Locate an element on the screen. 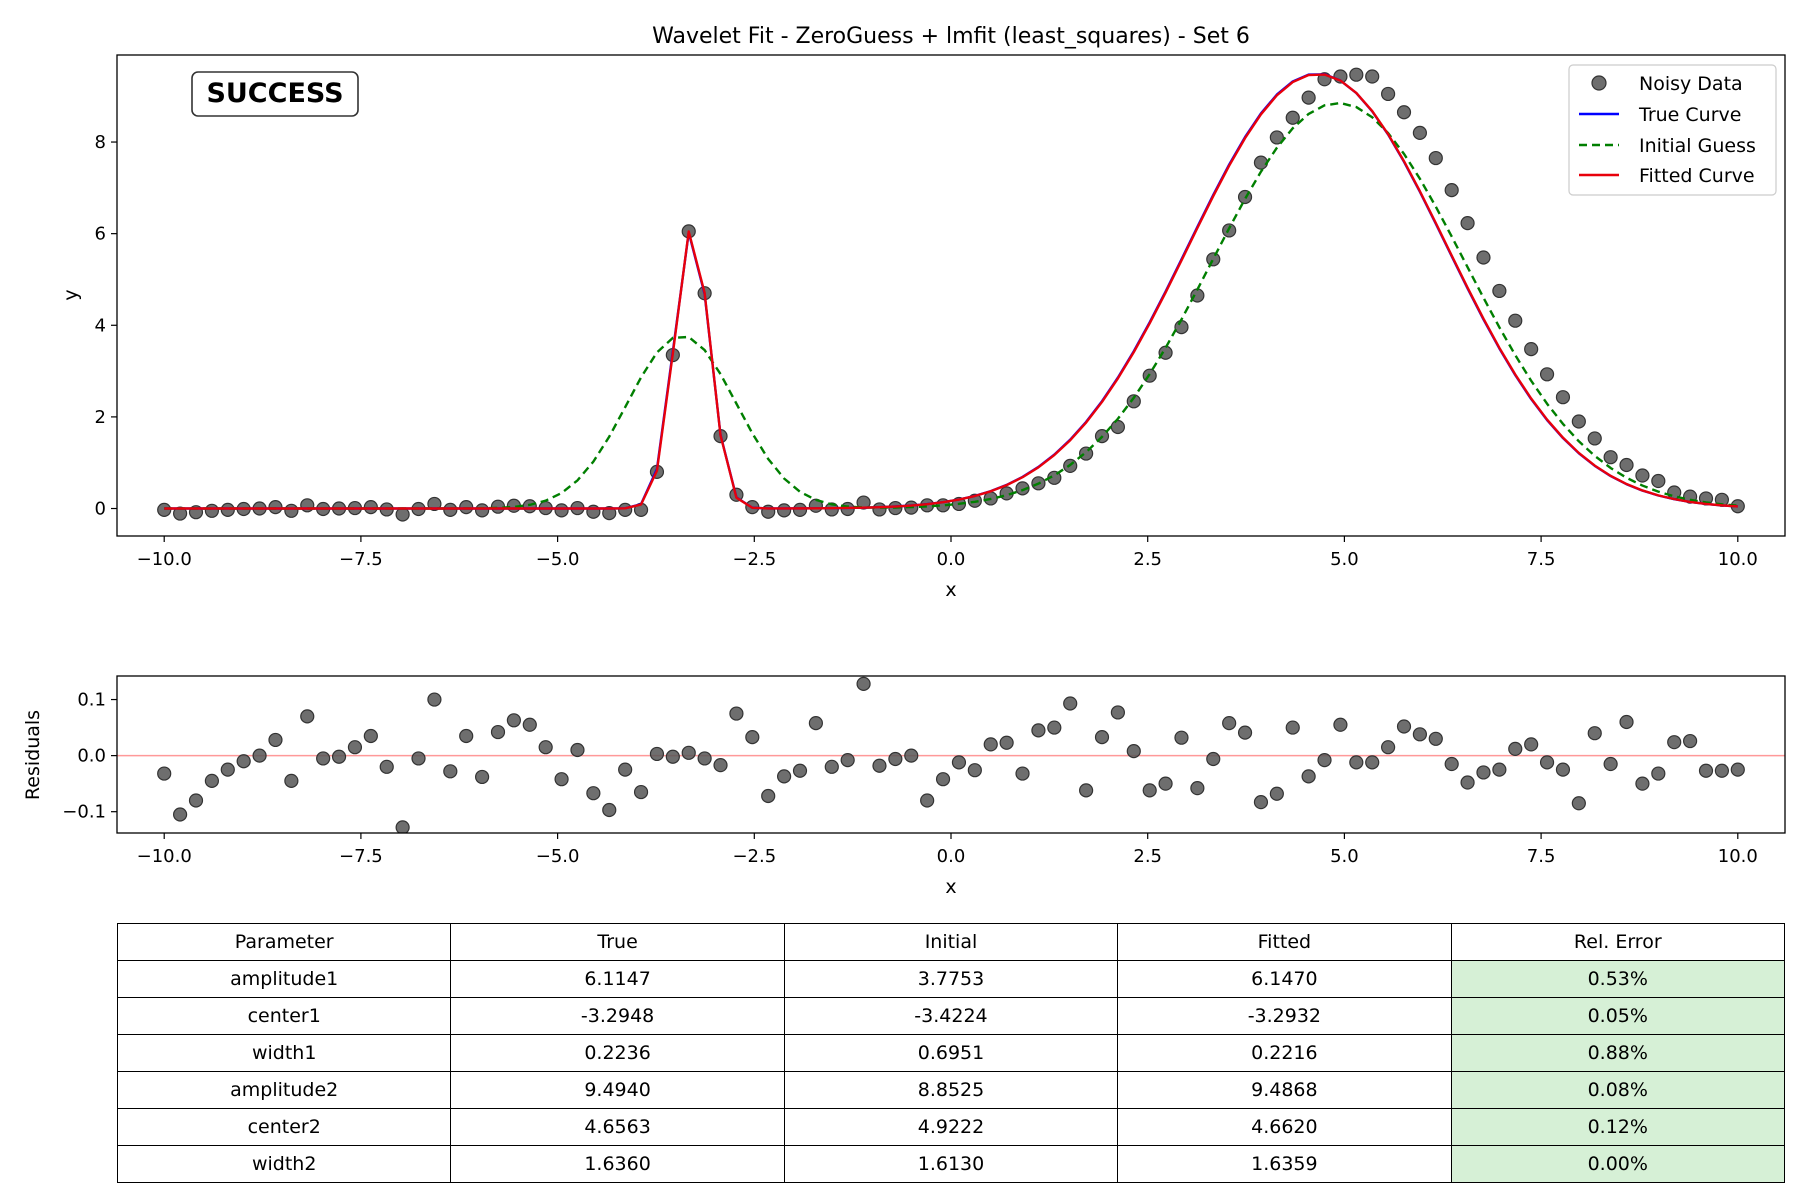 The height and width of the screenshot is (1200, 1800). cell-initial: 4.9222 is located at coordinates (951, 1127).